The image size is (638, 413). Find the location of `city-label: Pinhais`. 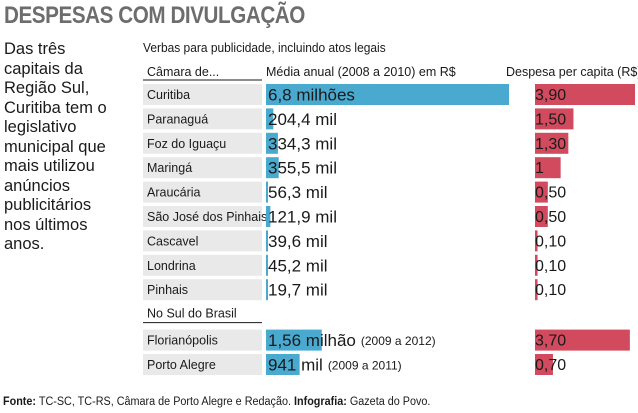

city-label: Pinhais is located at coordinates (167, 290).